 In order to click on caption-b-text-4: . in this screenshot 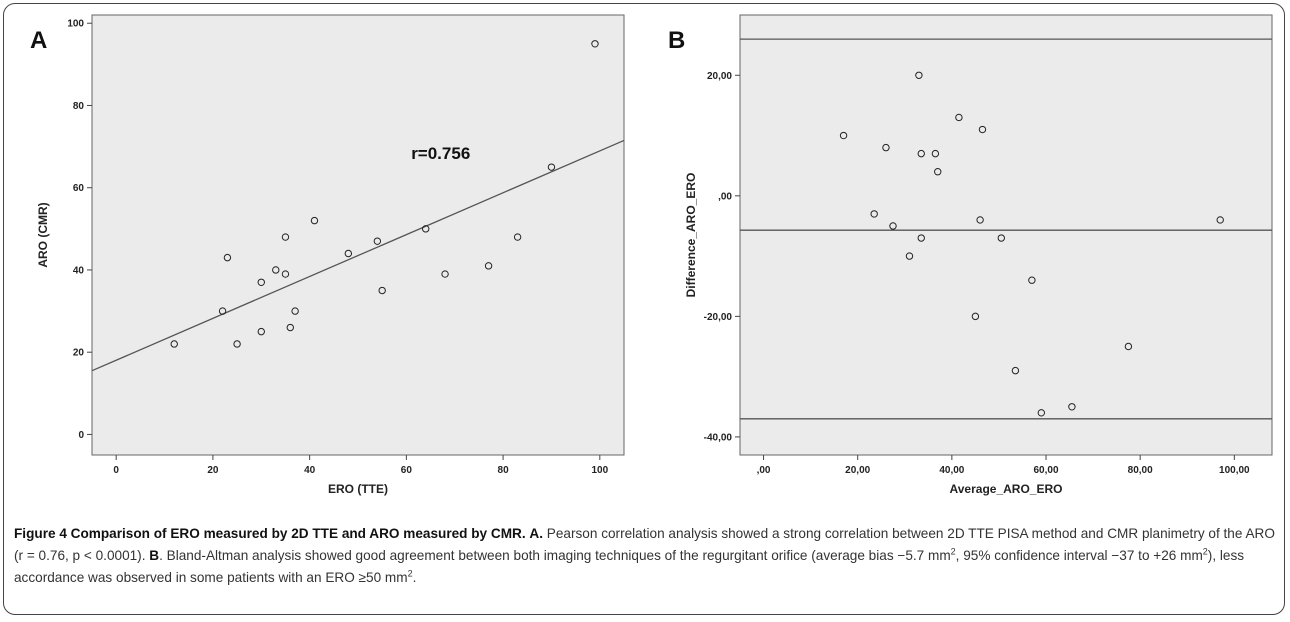, I will do `click(414, 577)`.